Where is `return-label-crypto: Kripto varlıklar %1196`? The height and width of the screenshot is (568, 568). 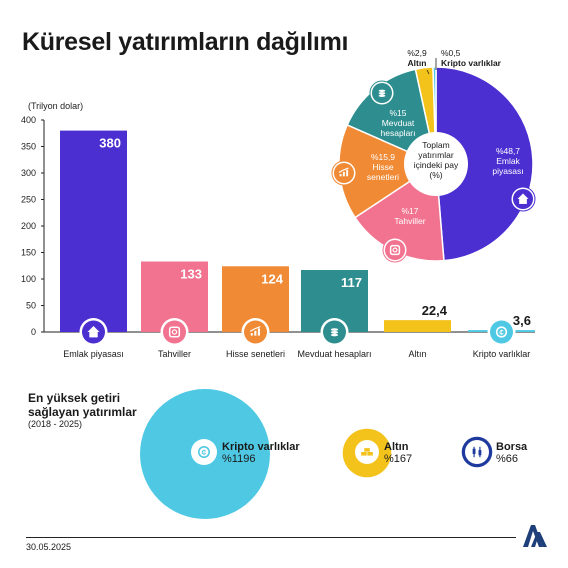
return-label-crypto: Kripto varlıklar %1196 is located at coordinates (261, 453).